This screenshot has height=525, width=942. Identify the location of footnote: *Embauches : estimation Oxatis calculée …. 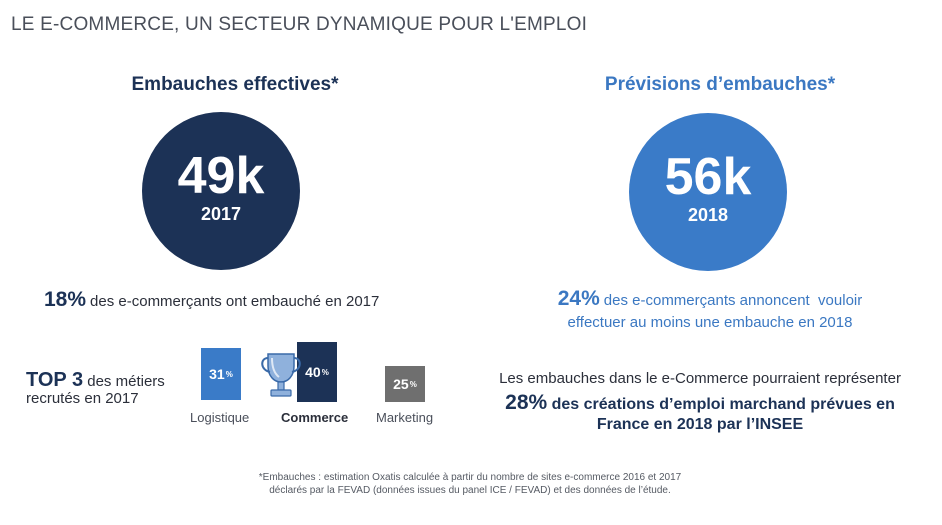
(470, 484).